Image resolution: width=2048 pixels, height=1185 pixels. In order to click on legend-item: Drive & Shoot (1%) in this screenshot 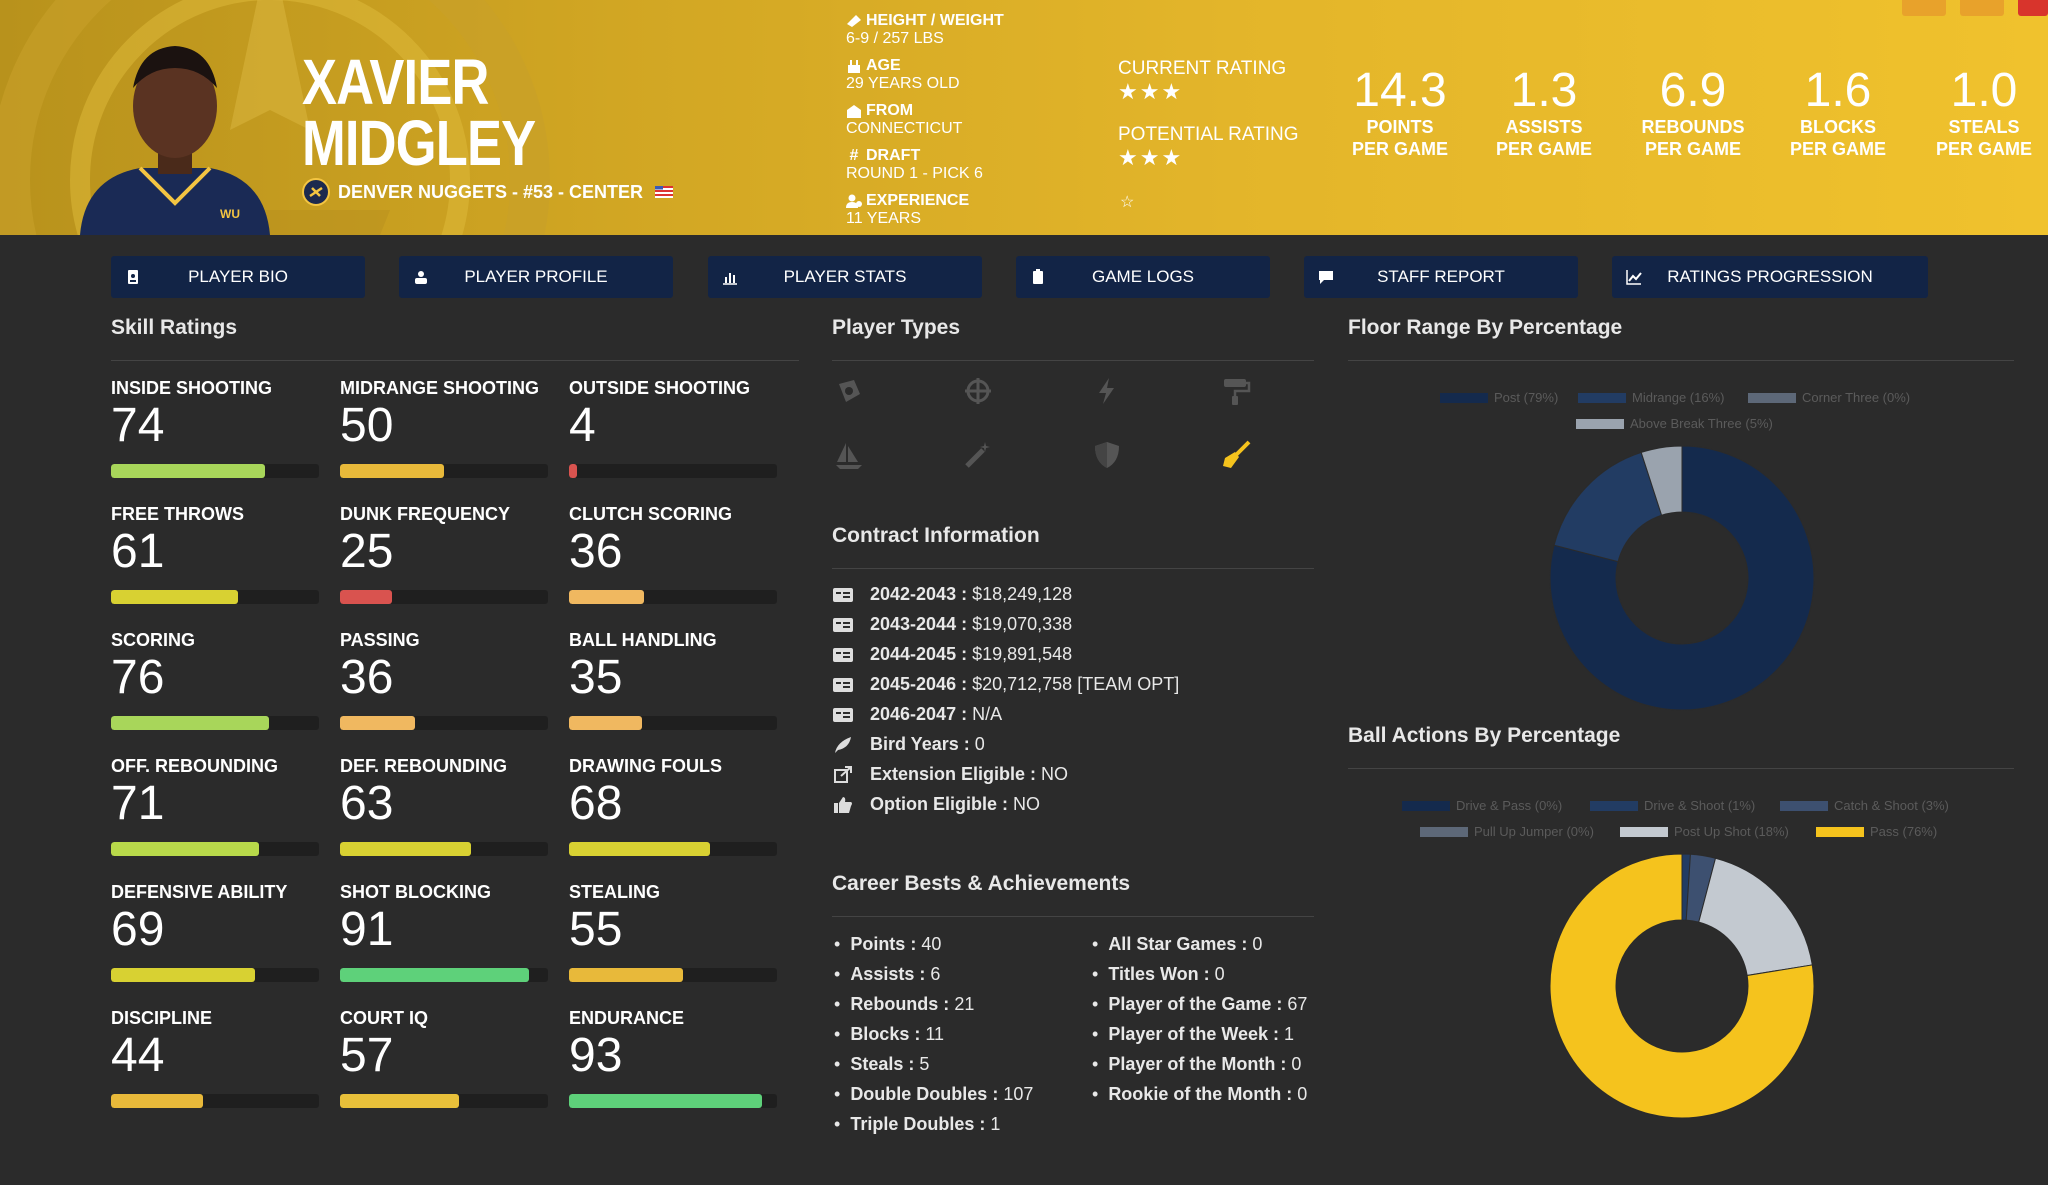, I will do `click(1672, 805)`.